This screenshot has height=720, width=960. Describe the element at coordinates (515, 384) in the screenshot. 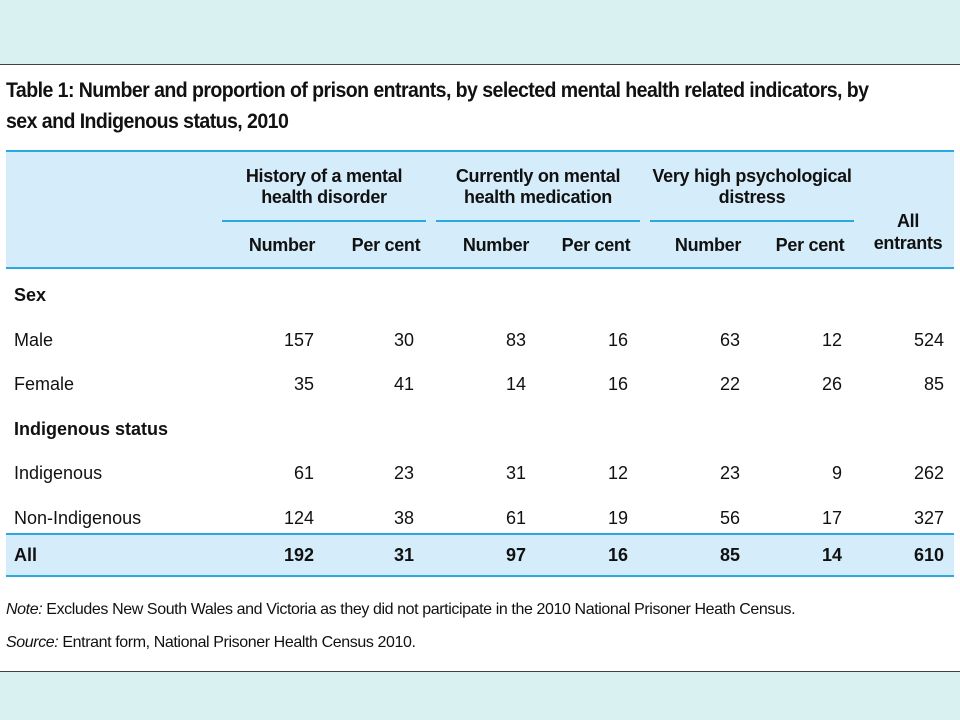

I see `table-cell: 14` at that location.